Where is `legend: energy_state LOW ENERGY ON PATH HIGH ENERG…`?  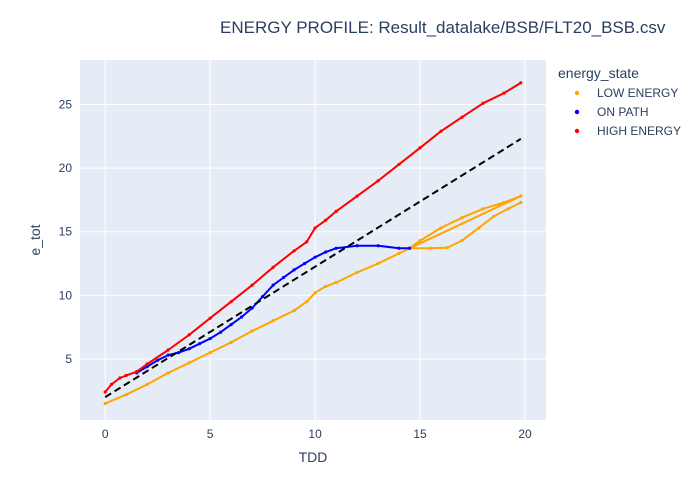 legend: energy_state LOW ENERGY ON PATH HIGH ENERG… is located at coordinates (619, 101).